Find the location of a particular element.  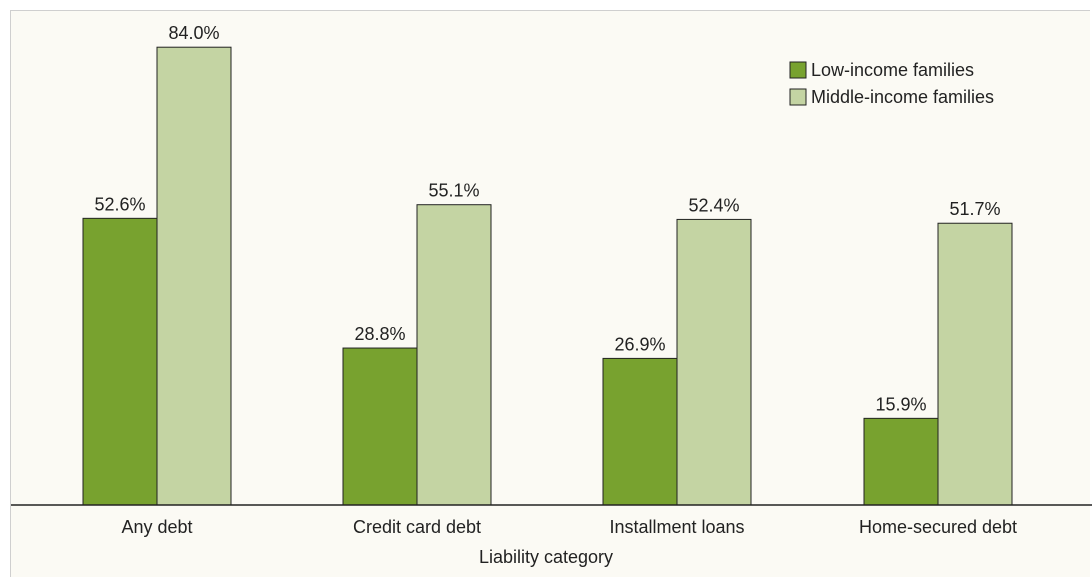

category-label-0: Any debt is located at coordinates (156, 527).